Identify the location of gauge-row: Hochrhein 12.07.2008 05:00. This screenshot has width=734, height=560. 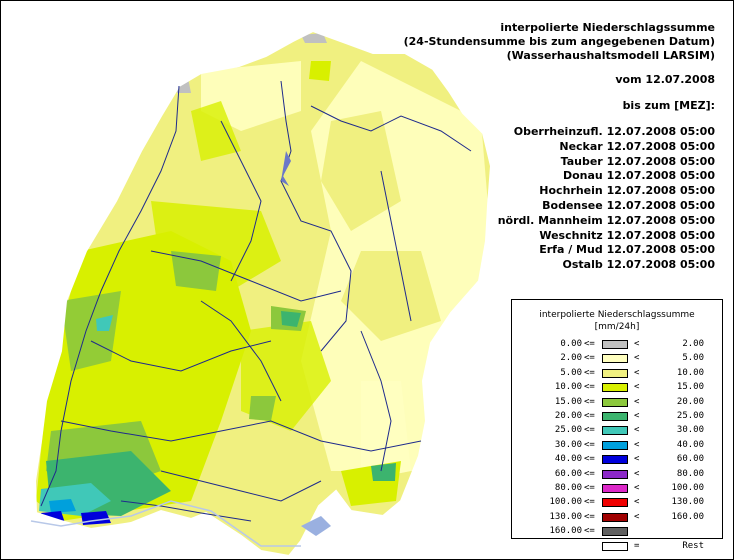
(606, 191).